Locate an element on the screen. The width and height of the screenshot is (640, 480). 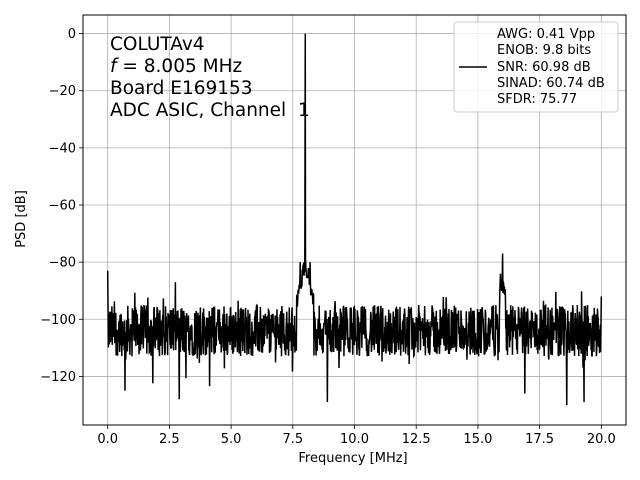
y-tick-label: −20 is located at coordinates (62, 91).